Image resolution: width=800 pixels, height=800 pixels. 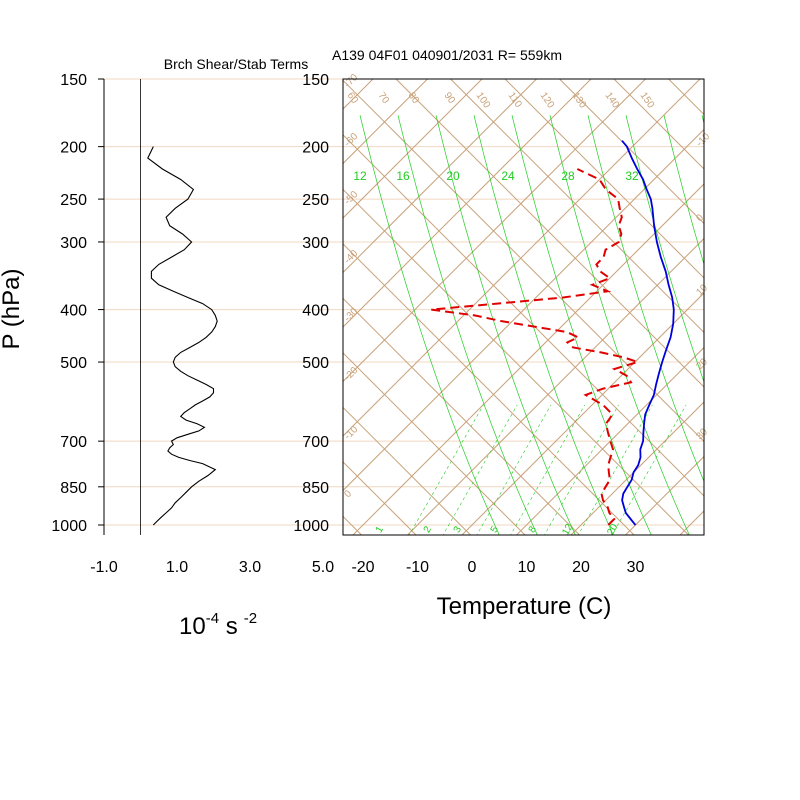 What do you see at coordinates (212, 567) in the screenshot?
I see `left-x-ticks: -1.0 1.0 3.0 5.0` at bounding box center [212, 567].